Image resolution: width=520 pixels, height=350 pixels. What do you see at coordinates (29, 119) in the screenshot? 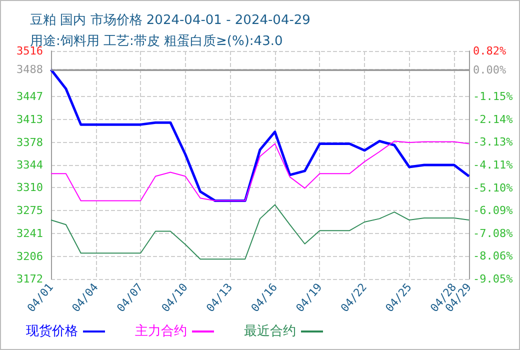
I see `y-tick-label: 3413` at bounding box center [29, 119].